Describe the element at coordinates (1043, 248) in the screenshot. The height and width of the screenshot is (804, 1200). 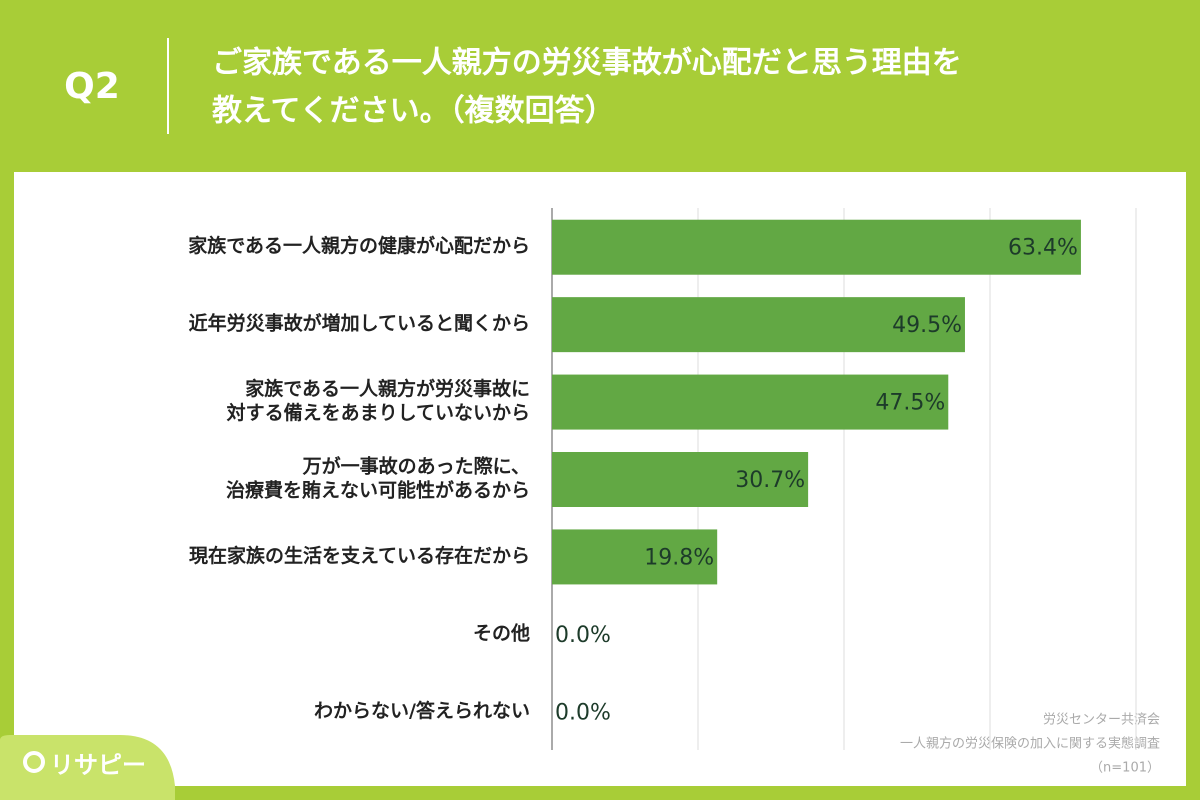
I see `value-label: 63.4%` at that location.